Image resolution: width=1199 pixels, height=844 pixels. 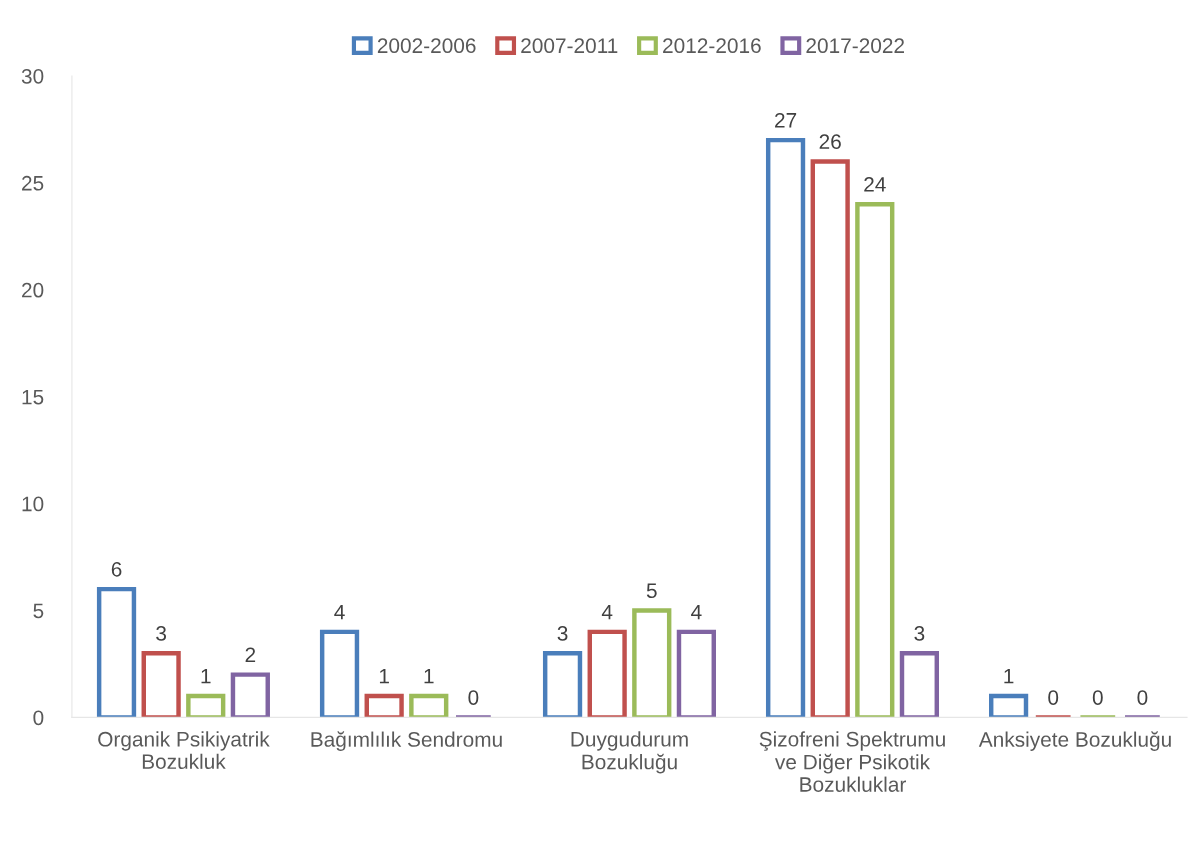 I want to click on data-label: 5, so click(x=651, y=591).